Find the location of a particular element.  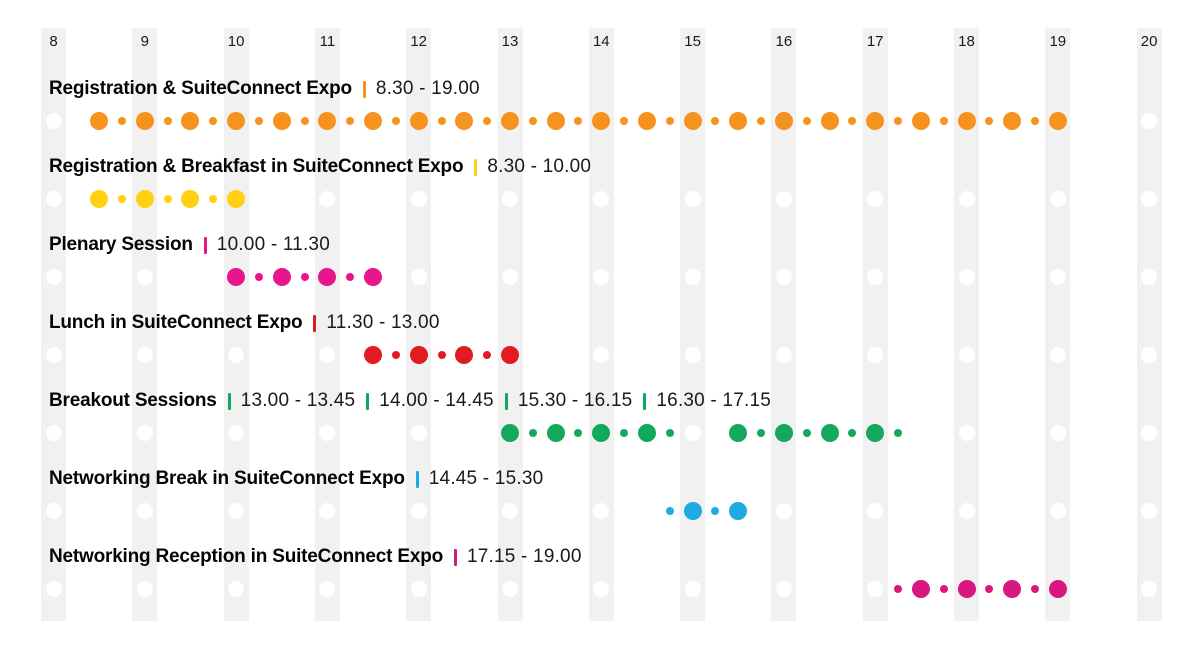

event-label: Registration & SuiteConnect Expo is located at coordinates (200, 88).